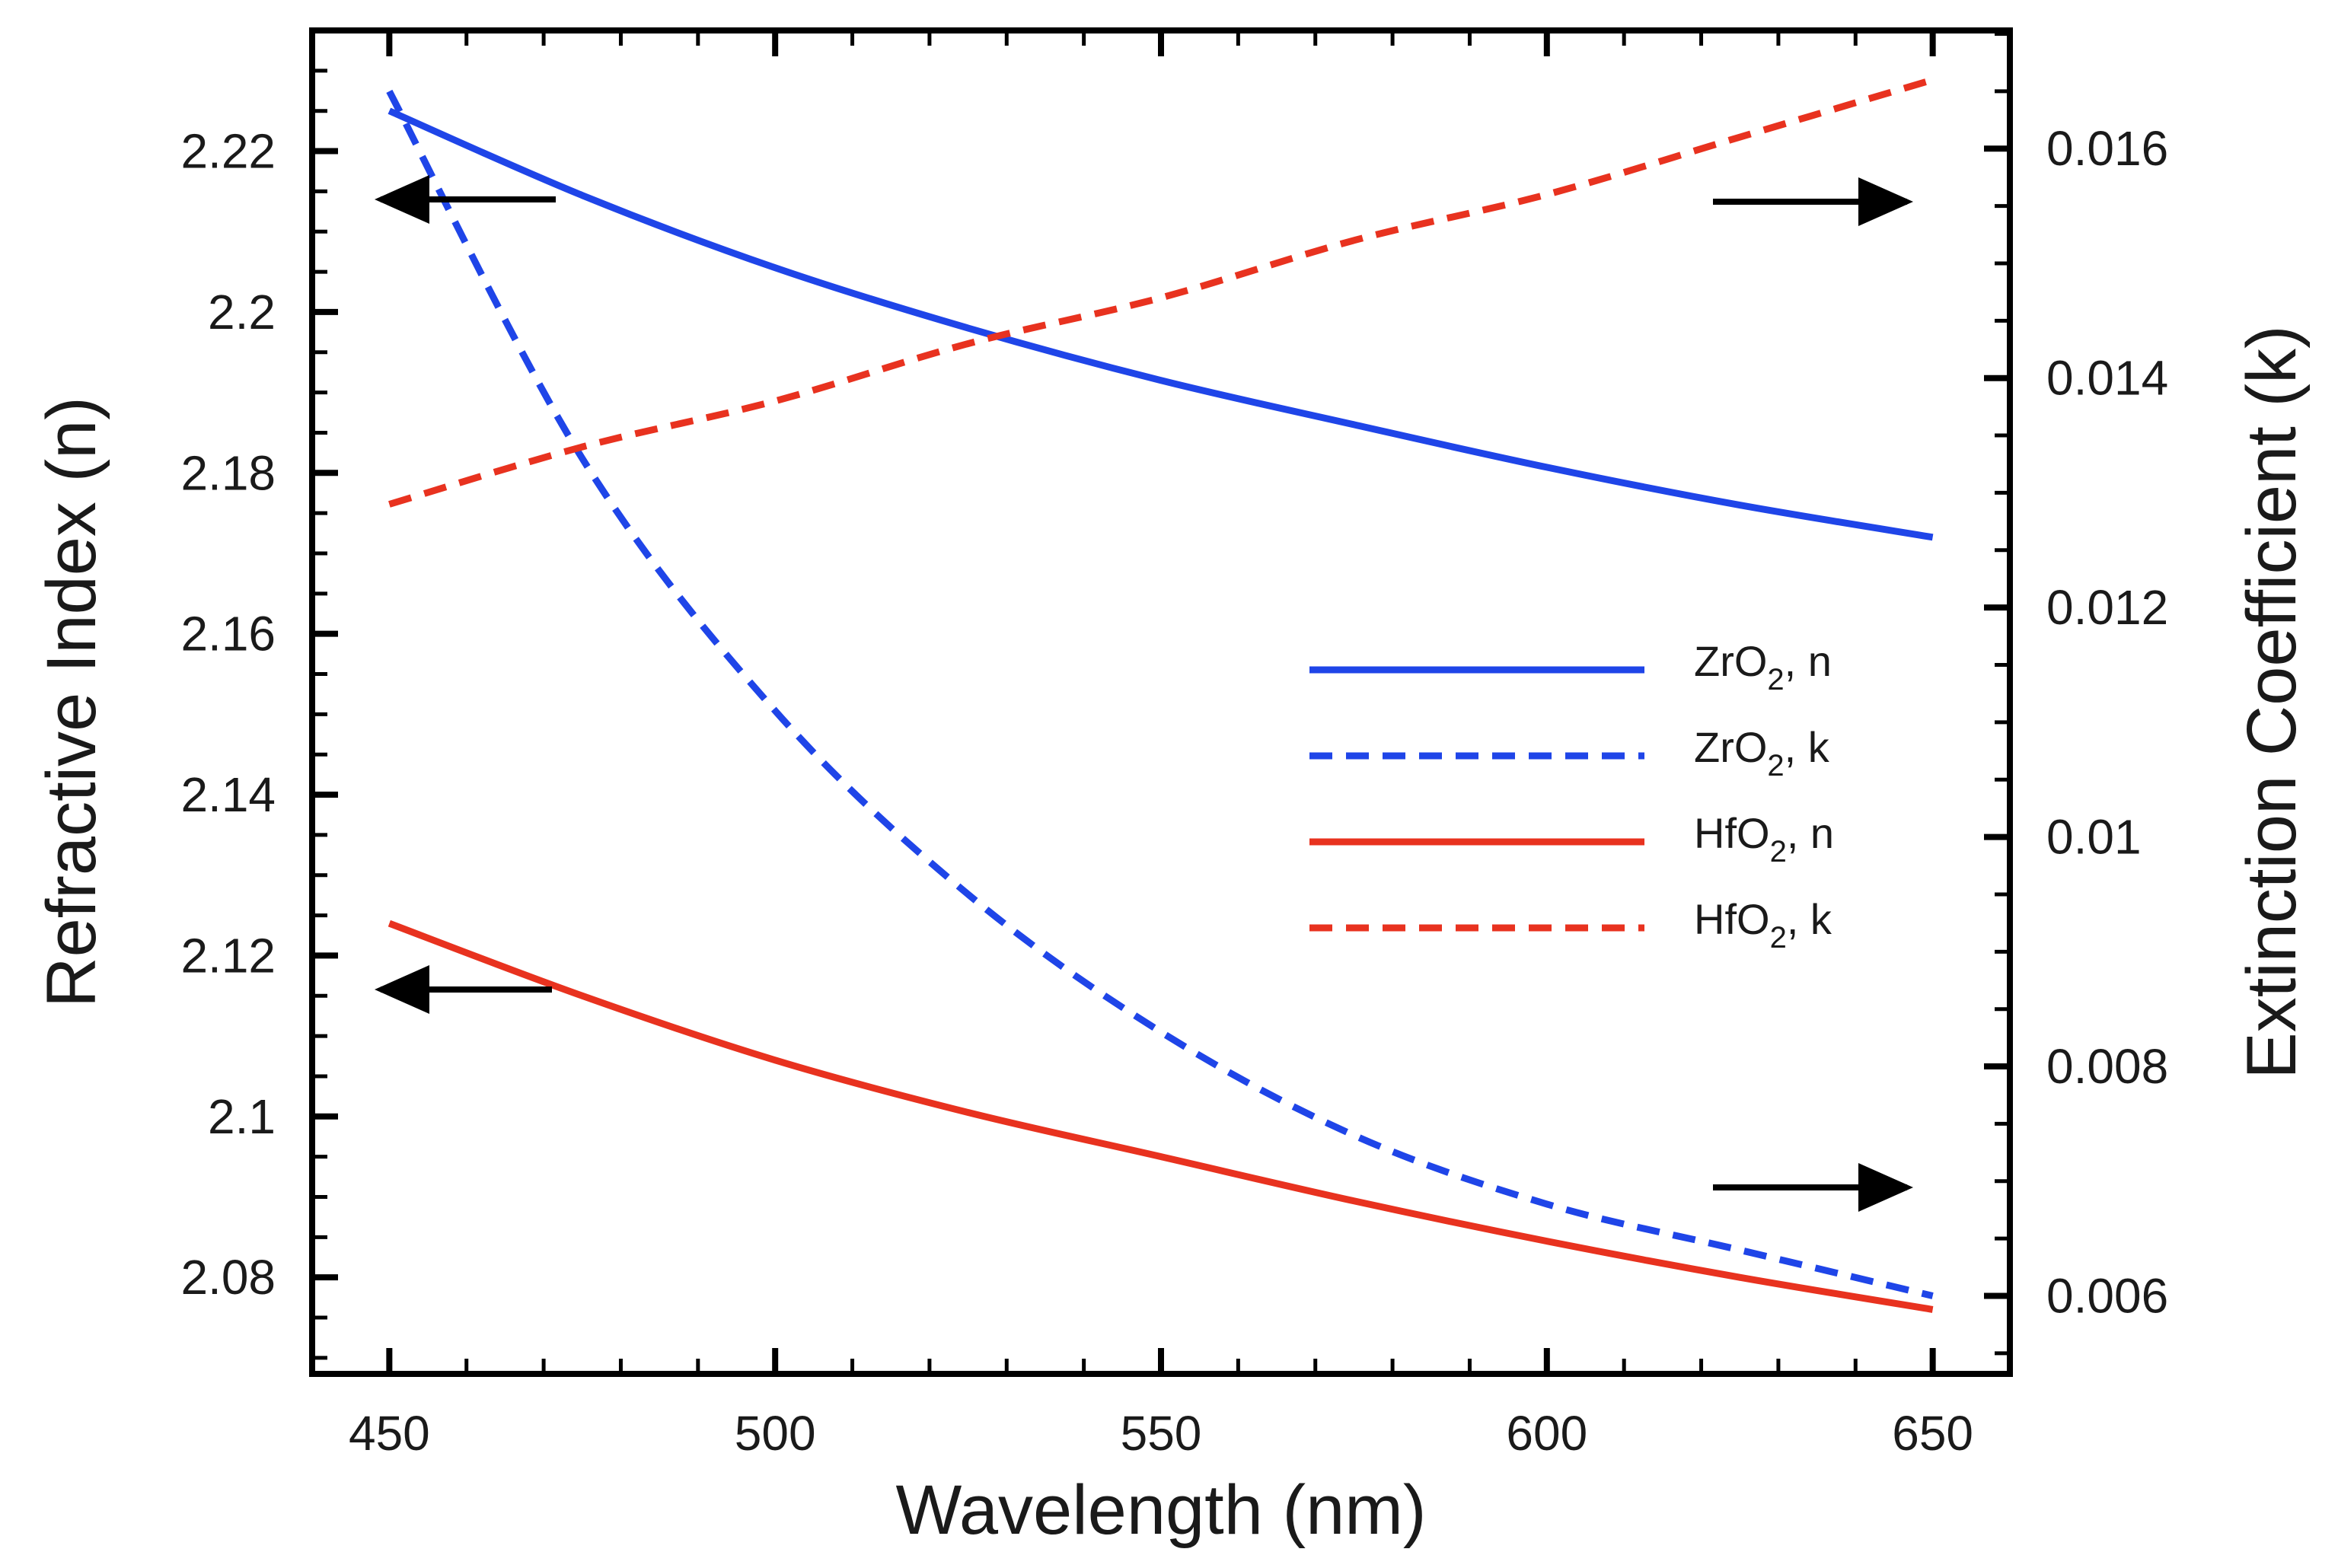  Describe the element at coordinates (228, 472) in the screenshot. I see `y-left-tick-label: 2.18` at that location.